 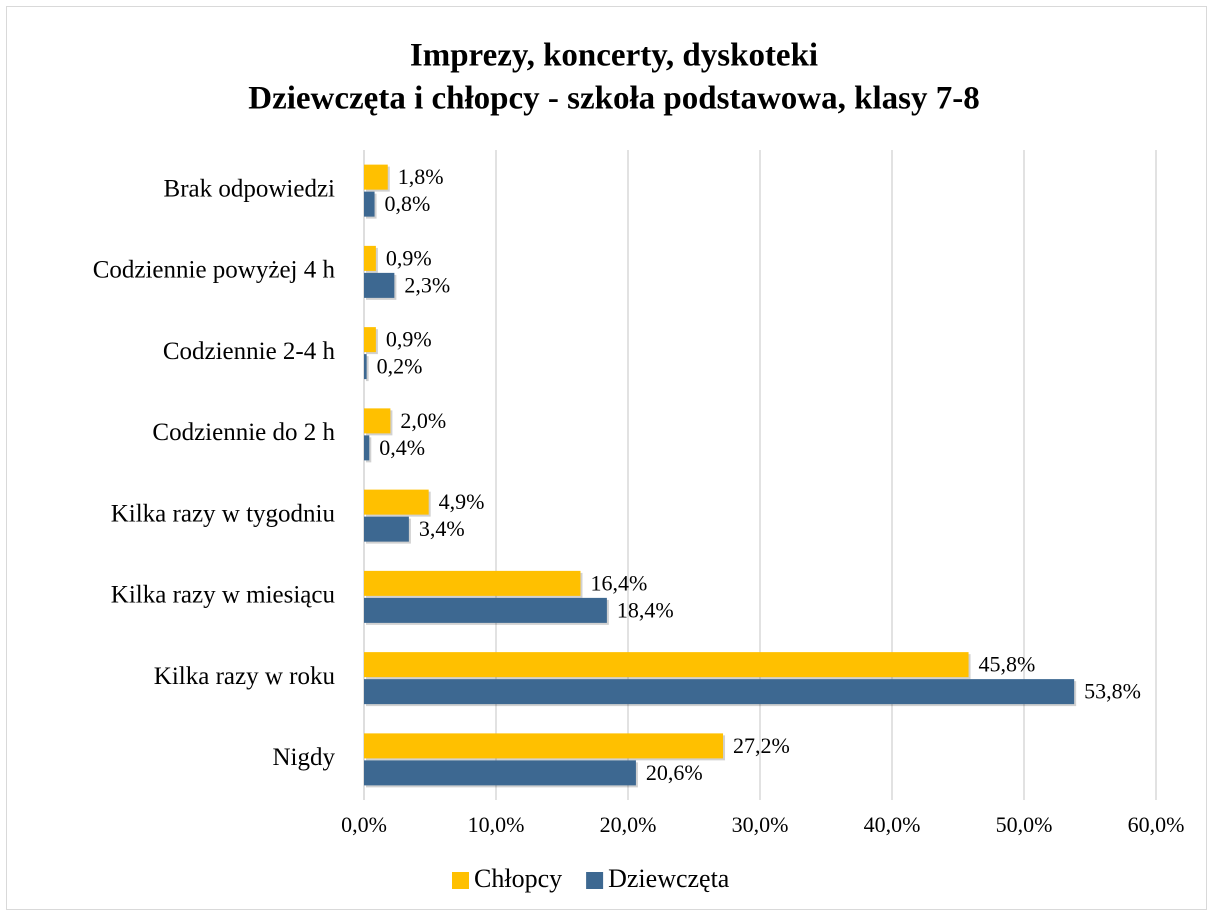 I want to click on y-tick-label: Brak odpowiedzi, so click(x=250, y=188).